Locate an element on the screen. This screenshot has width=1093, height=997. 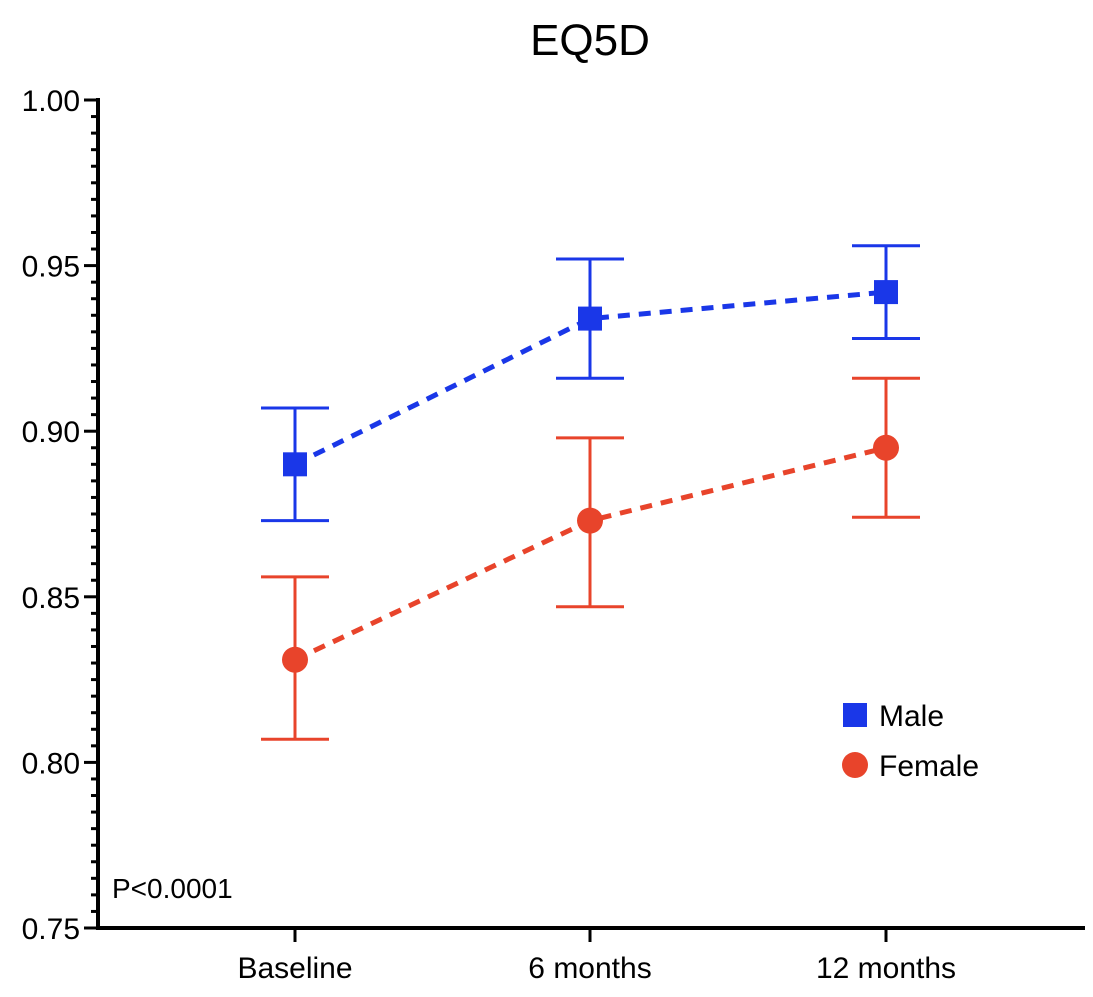
y-tick-label: 0.85 is located at coordinates (51, 598).